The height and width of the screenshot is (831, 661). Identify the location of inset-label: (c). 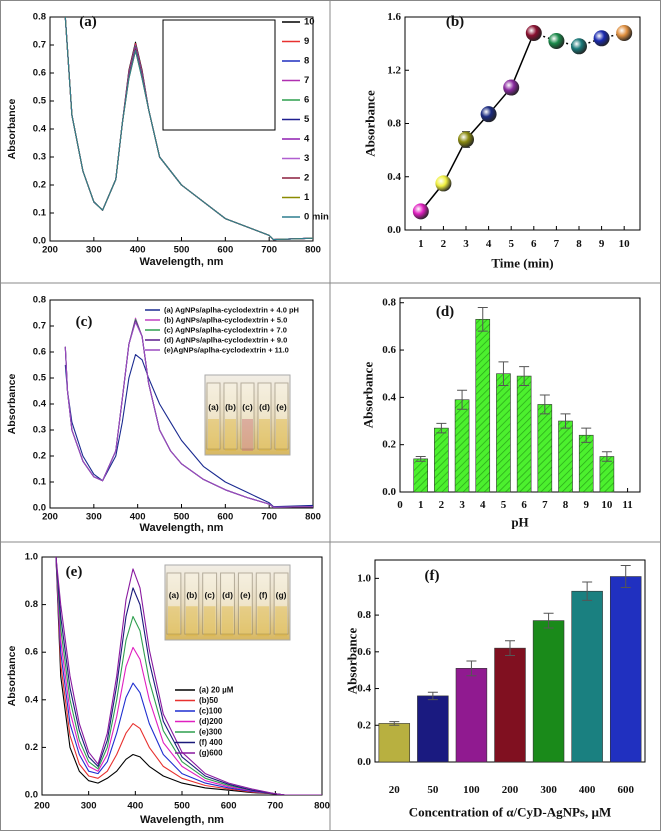
(209, 595).